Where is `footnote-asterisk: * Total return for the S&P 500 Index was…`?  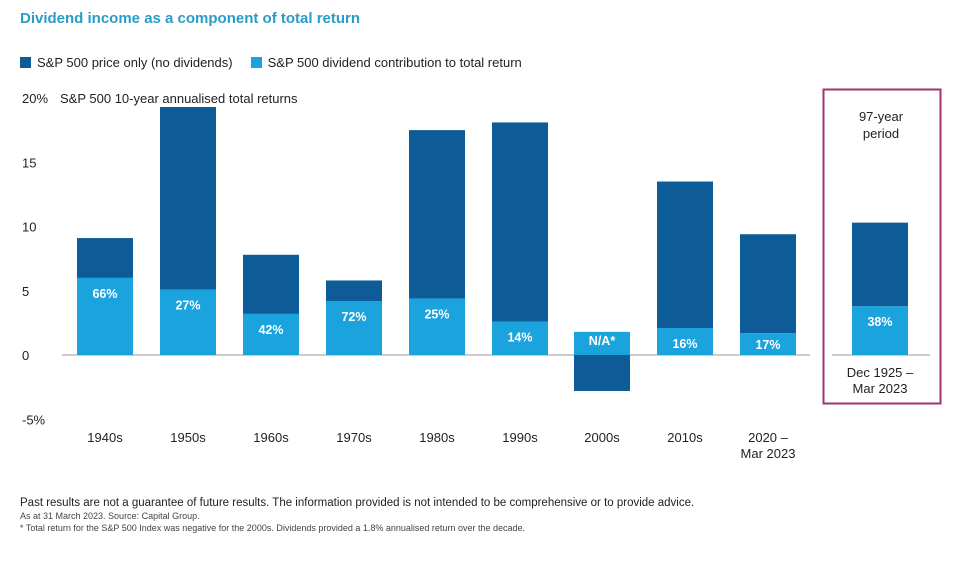 footnote-asterisk: * Total return for the S&P 500 Index was… is located at coordinates (272, 528).